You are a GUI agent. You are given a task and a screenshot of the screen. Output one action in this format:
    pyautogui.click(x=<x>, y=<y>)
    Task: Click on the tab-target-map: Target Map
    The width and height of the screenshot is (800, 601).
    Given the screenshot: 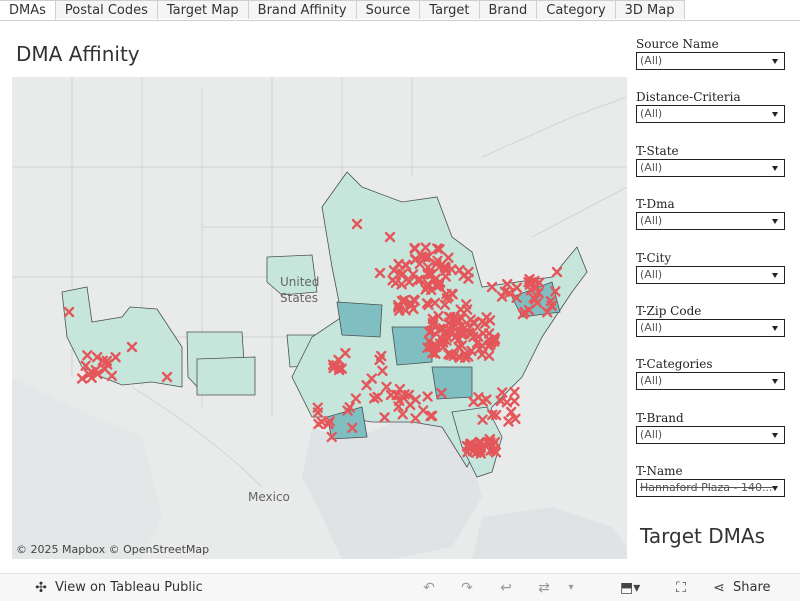 What is the action you would take?
    pyautogui.click(x=203, y=9)
    